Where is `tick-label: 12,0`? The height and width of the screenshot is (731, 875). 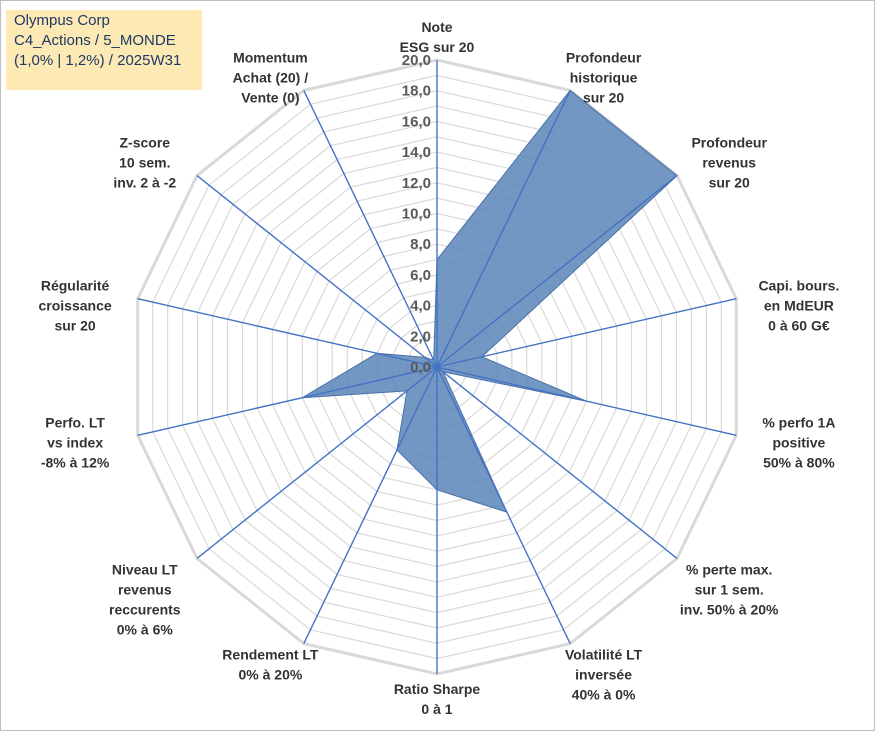 tick-label: 12,0 is located at coordinates (416, 183).